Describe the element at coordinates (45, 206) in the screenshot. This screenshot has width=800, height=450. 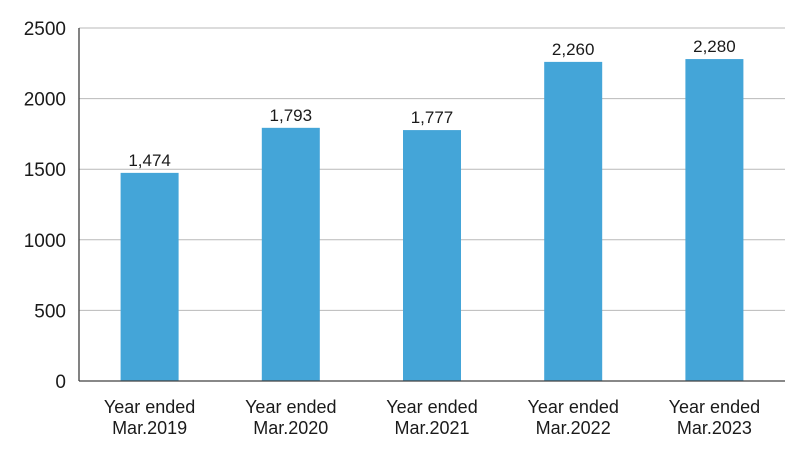
I see `y-axis-ticks: 0 500 1000 1500 2000 2500` at that location.